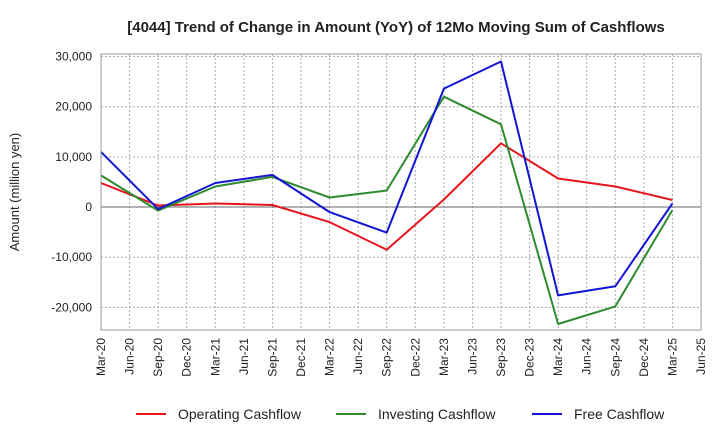 This screenshot has height=440, width=720. Describe the element at coordinates (330, 357) in the screenshot. I see `x-tick-label: Mar-22` at that location.